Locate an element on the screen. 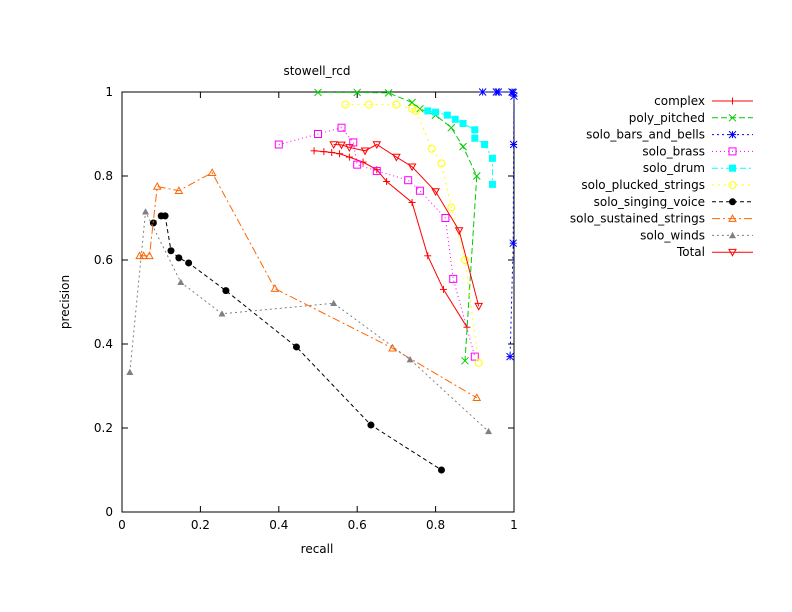  legend-label: solo_bars_and_bells is located at coordinates (645, 135).